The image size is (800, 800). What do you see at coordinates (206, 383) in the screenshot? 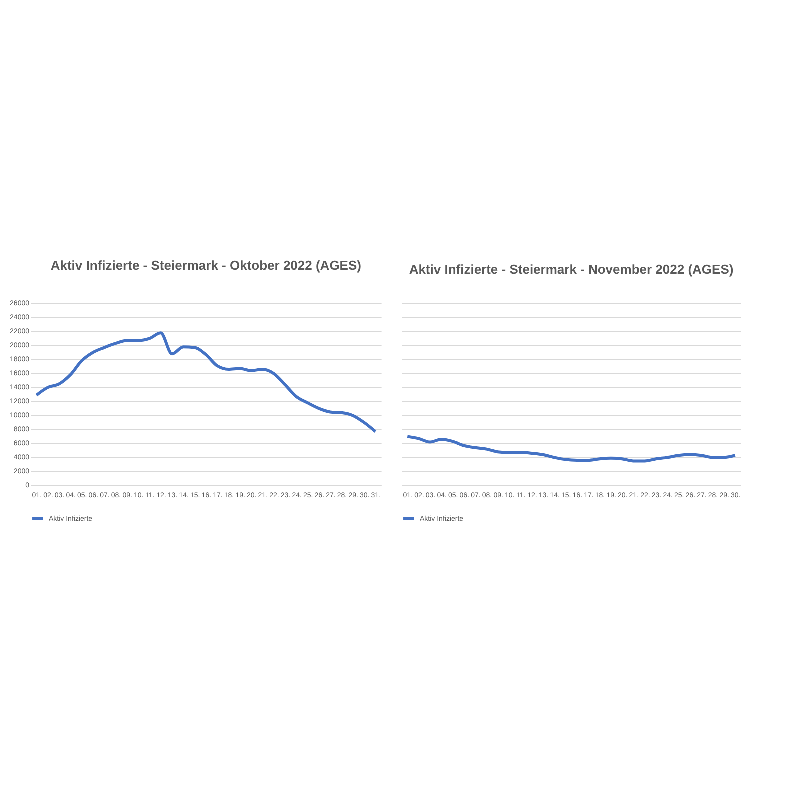
I see `line-series` at bounding box center [206, 383].